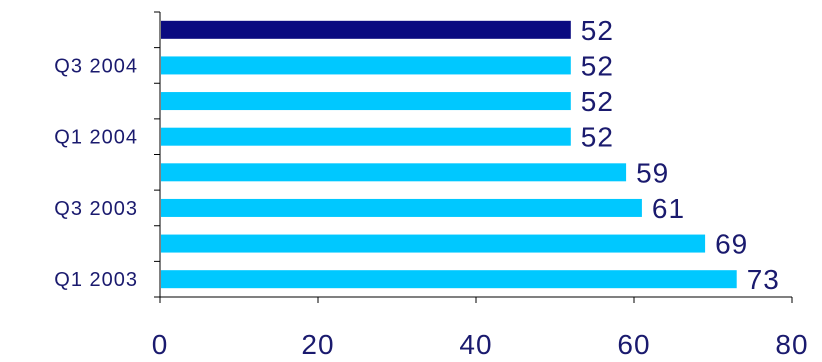 The height and width of the screenshot is (362, 822). What do you see at coordinates (475, 344) in the screenshot?
I see `x-tick-label: 40` at bounding box center [475, 344].